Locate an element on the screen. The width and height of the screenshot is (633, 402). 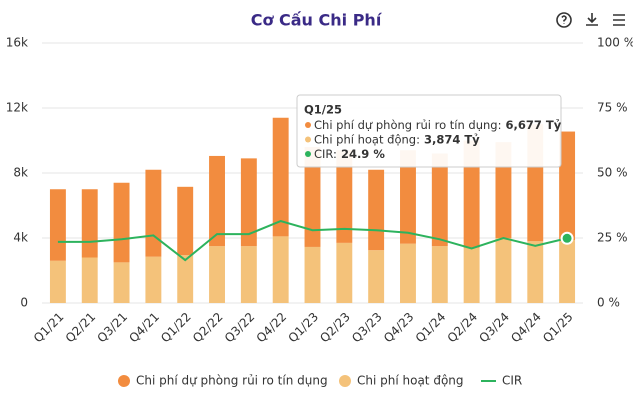
legend-label: Chi phí hoạt động is located at coordinates (410, 381).